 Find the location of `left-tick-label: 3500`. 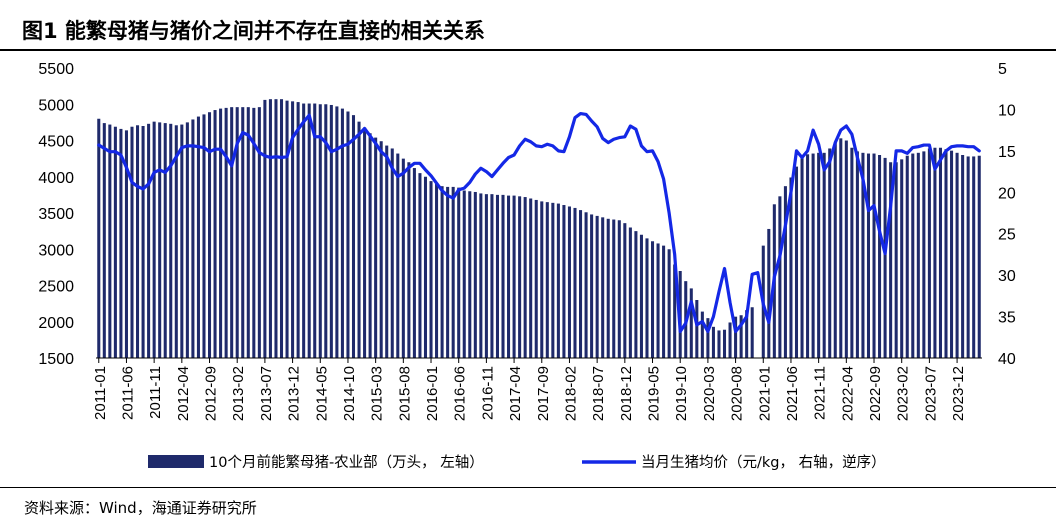

left-tick-label: 3500 is located at coordinates (56, 214).